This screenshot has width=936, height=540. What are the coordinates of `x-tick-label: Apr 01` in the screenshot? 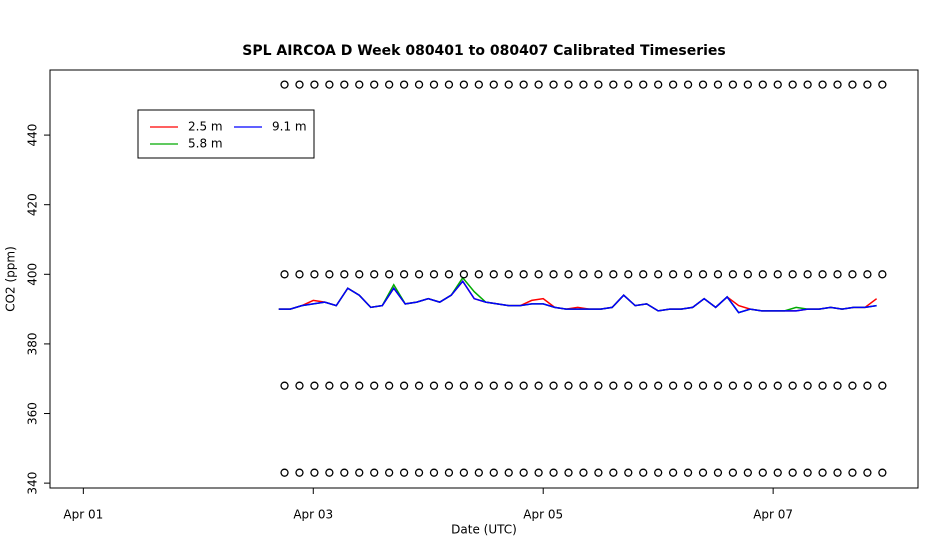 It's located at (83, 515).